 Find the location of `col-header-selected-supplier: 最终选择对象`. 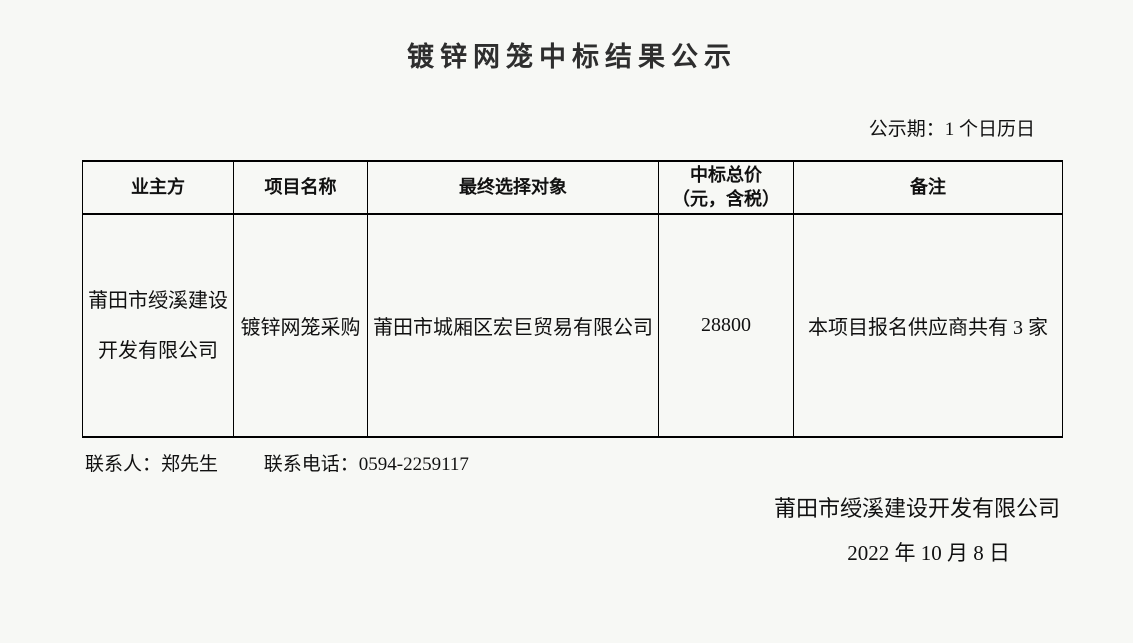

col-header-selected-supplier: 最终选择对象 is located at coordinates (513, 188).